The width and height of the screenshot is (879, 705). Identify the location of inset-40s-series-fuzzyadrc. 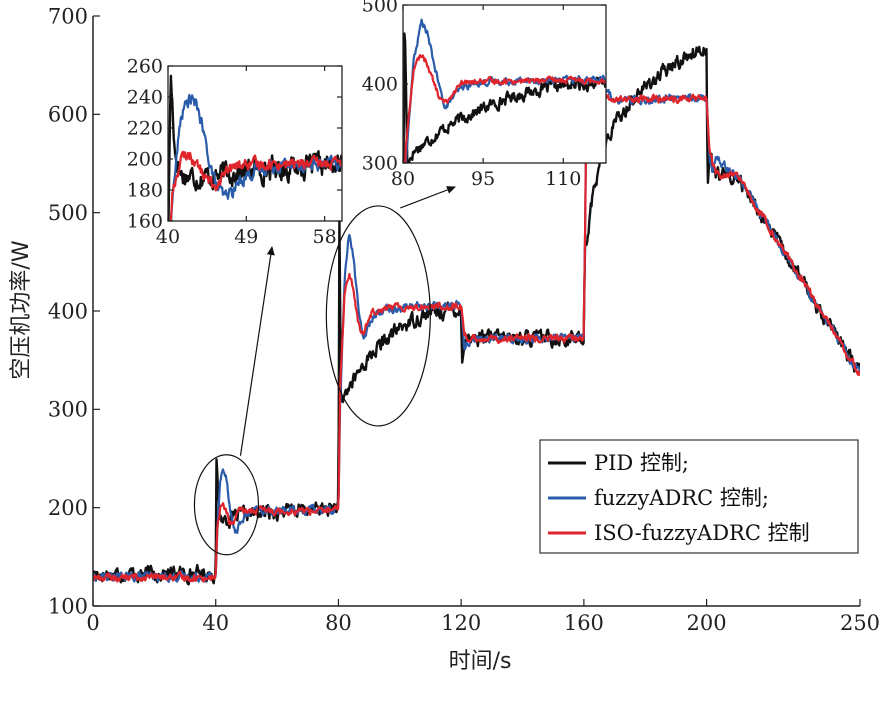
(256, 157).